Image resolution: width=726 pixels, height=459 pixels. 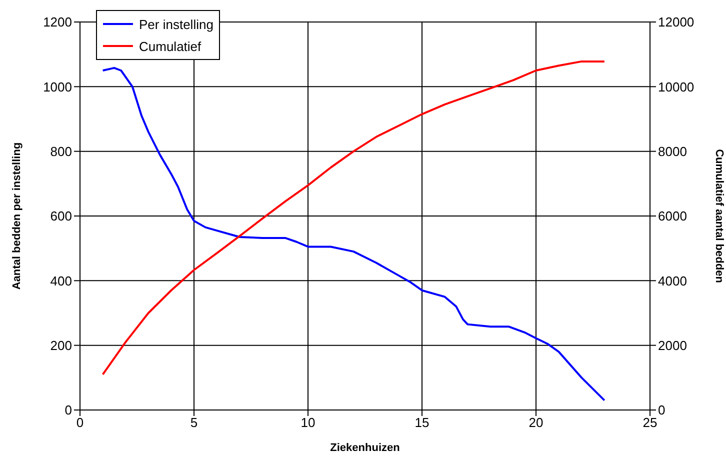 What do you see at coordinates (536, 422) in the screenshot?
I see `x-tick-label: 20` at bounding box center [536, 422].